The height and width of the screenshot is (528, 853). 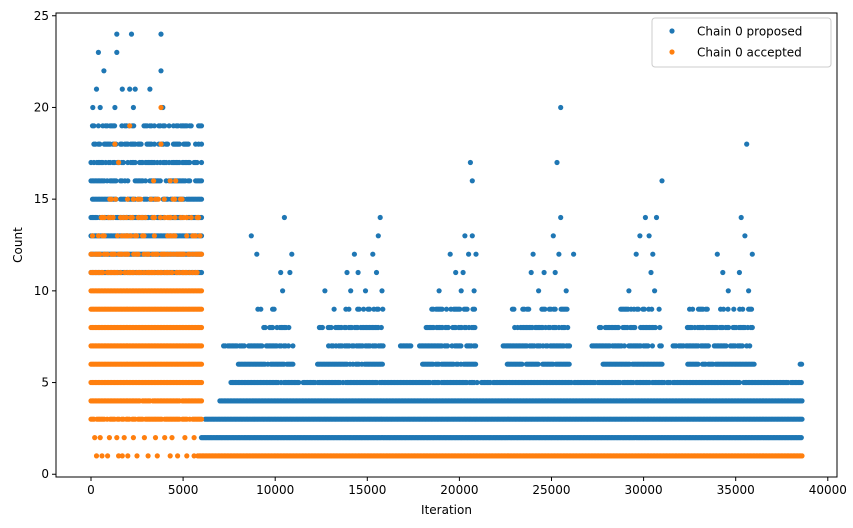 I want to click on x-tick-label: 20000, so click(x=459, y=490).